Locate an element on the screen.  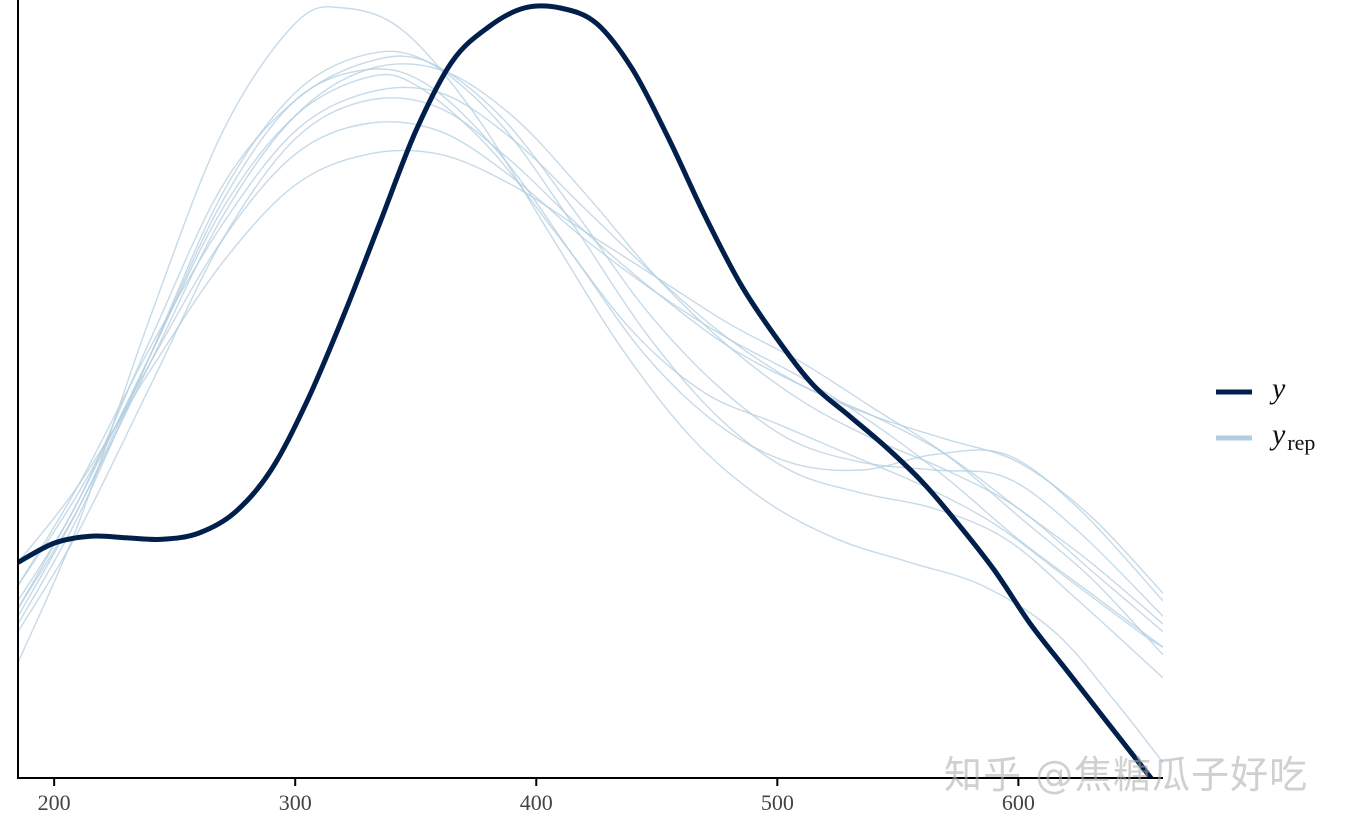
legend-label-y: y is located at coordinates (1277, 388).